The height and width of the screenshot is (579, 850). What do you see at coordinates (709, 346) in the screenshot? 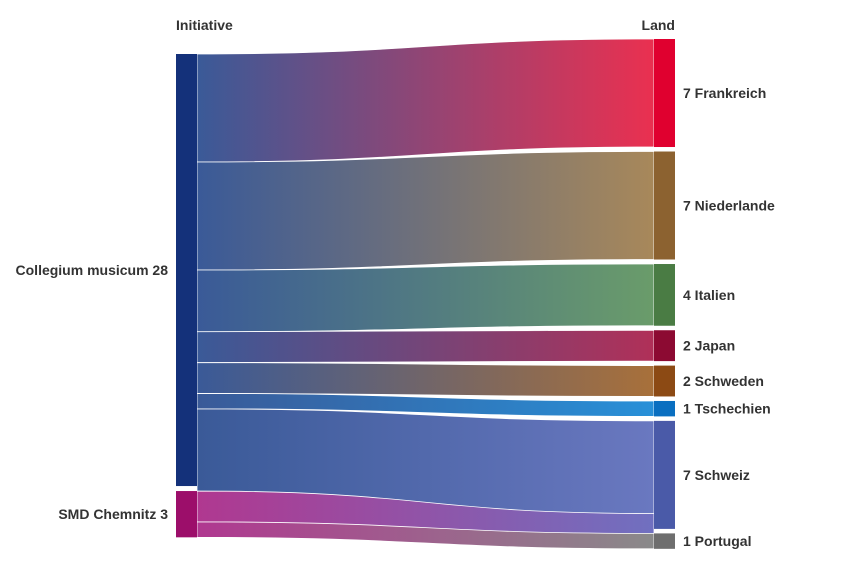
I see `target-label-japan: 2 Japan` at bounding box center [709, 346].